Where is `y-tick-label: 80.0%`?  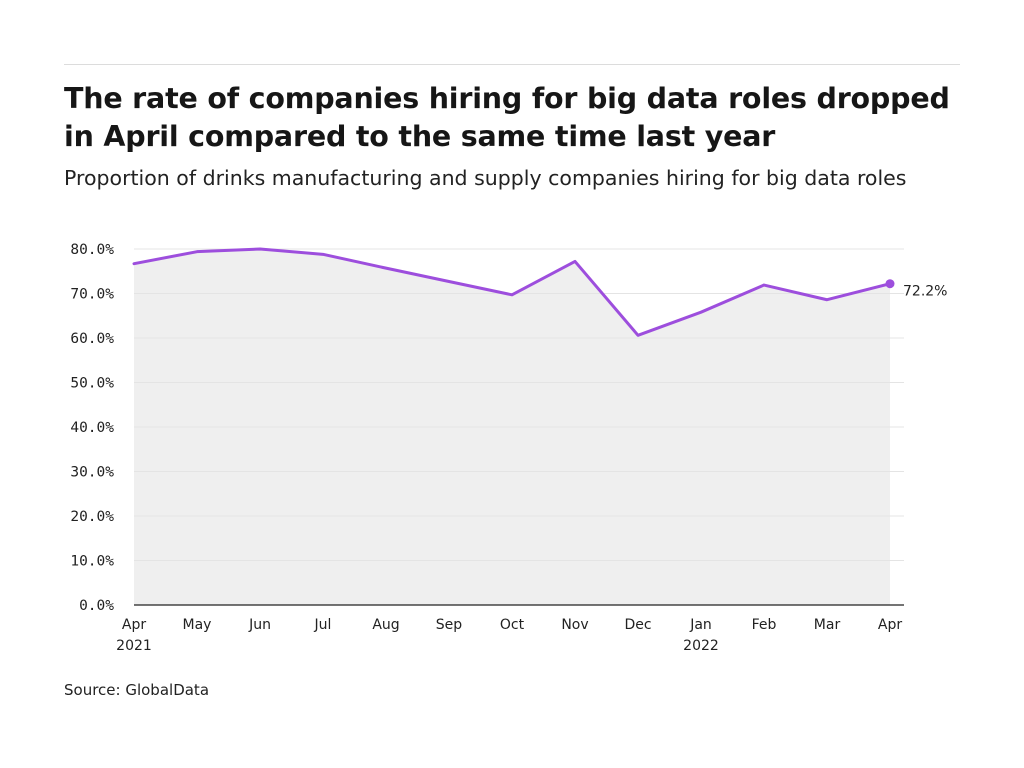
y-tick-label: 80.0% is located at coordinates (92, 250).